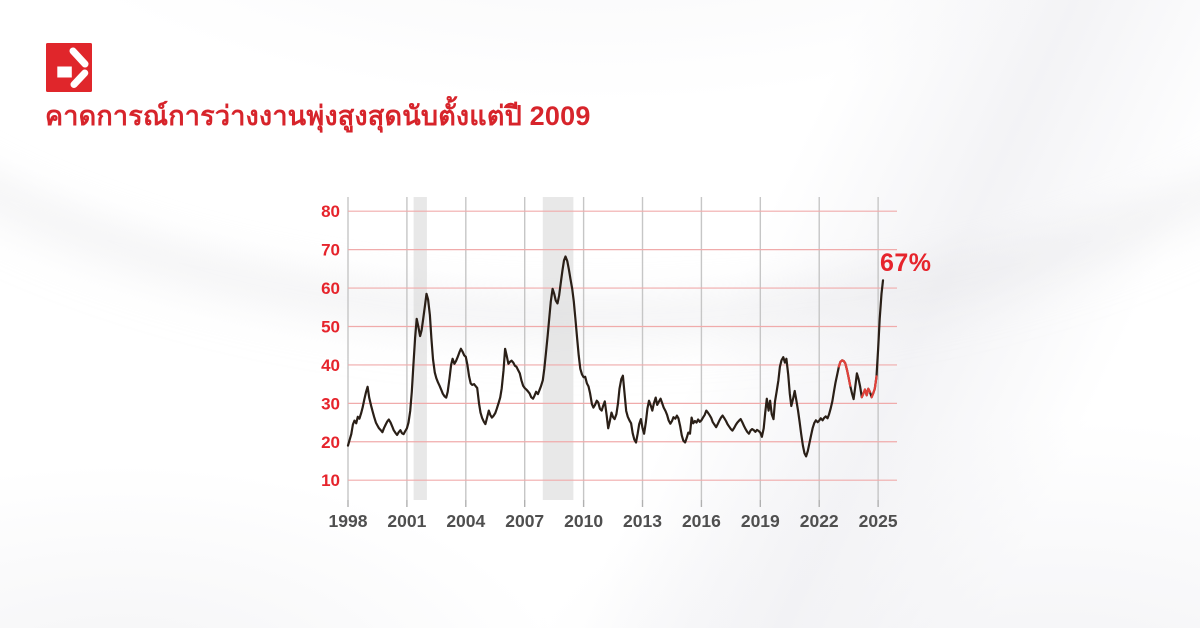  I want to click on y-axis-label: 80, so click(330, 211).